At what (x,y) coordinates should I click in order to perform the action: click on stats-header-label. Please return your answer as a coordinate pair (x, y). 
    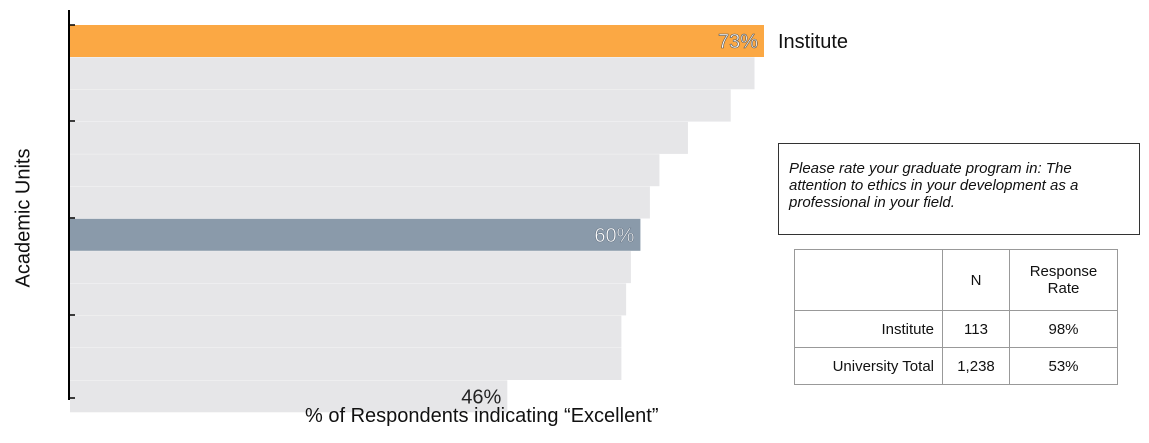
    Looking at the image, I should click on (868, 280).